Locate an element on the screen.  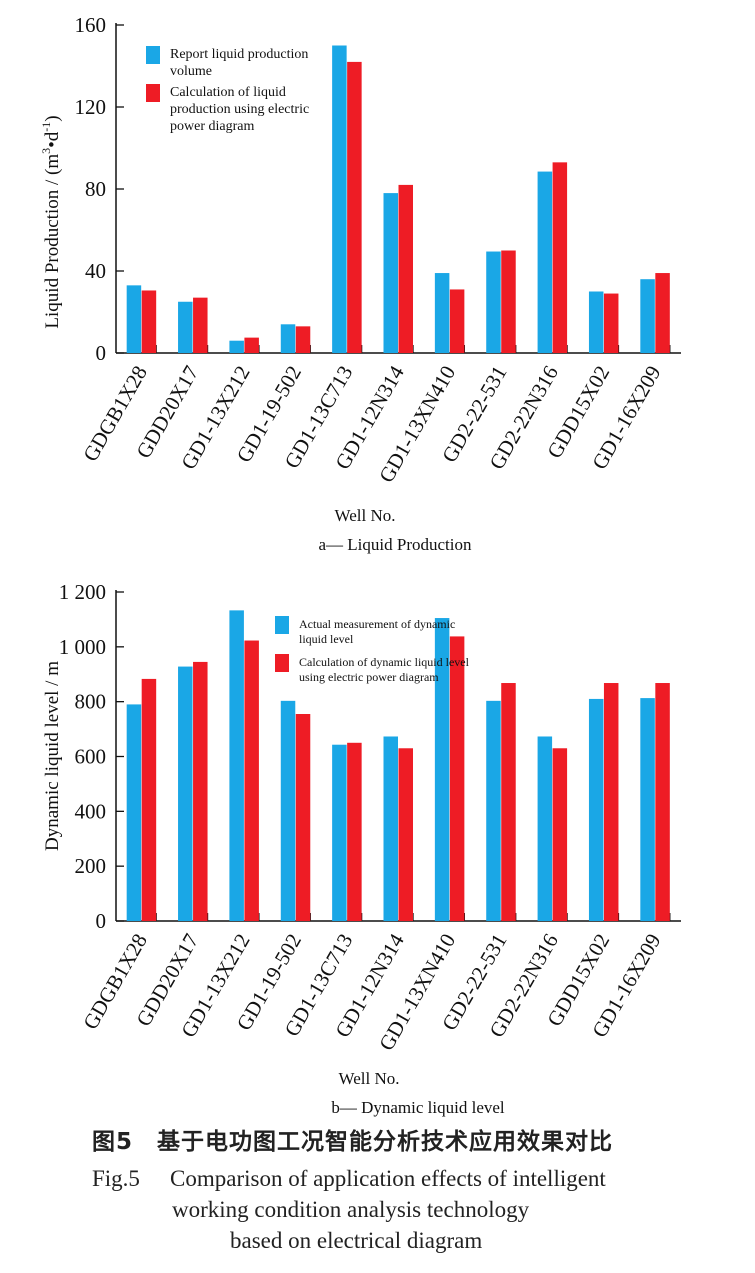
y-tick-label: 400 is located at coordinates (91, 811).